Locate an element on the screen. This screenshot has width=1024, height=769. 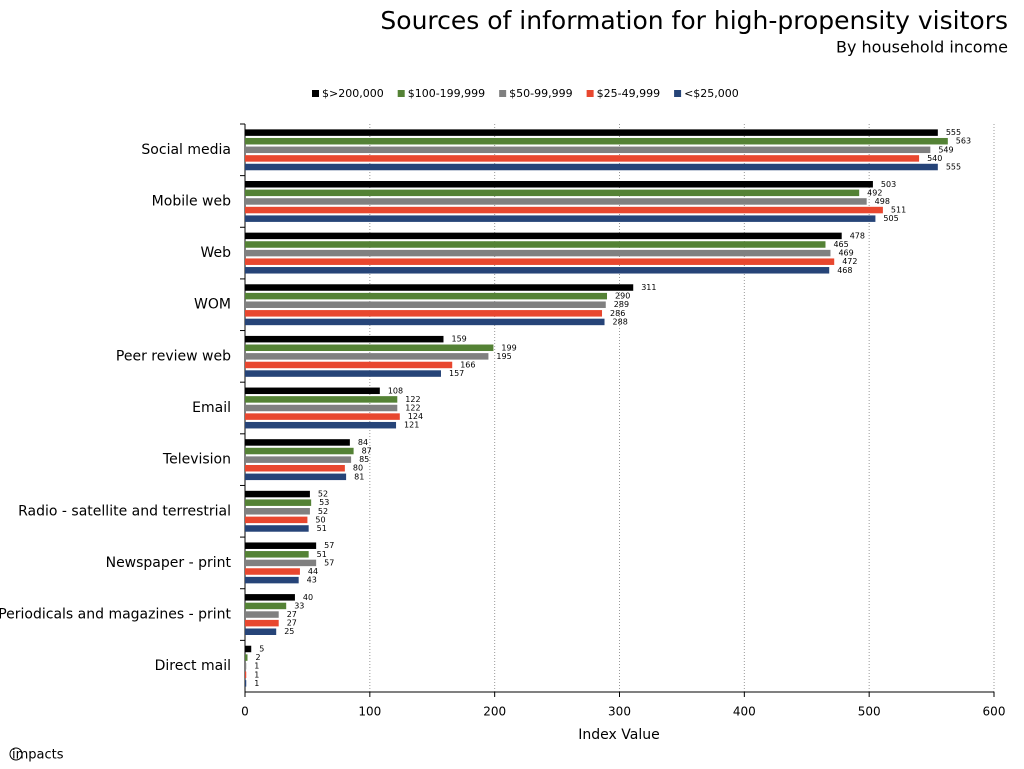
x-tick-label: 200 is located at coordinates (494, 712).